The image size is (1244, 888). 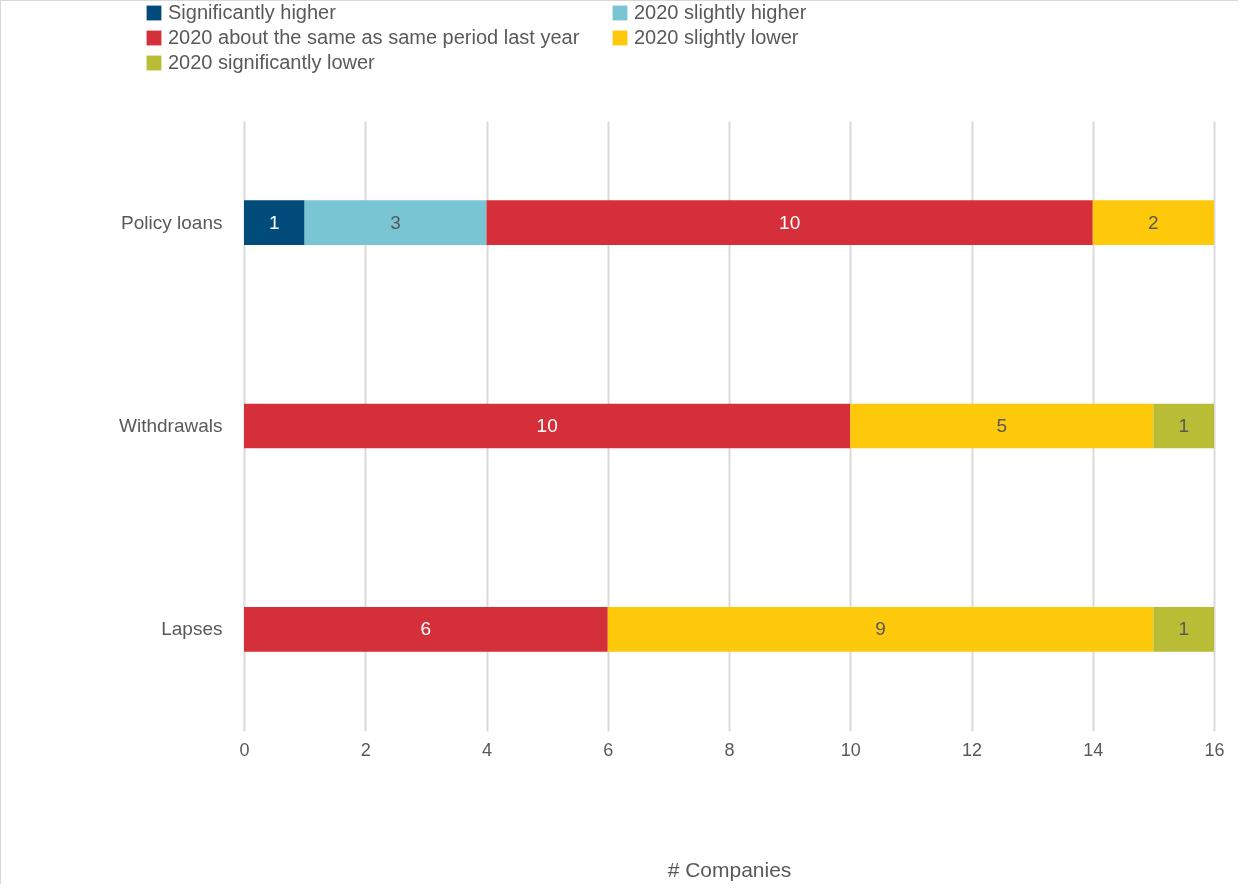 What do you see at coordinates (374, 37) in the screenshot?
I see `legend-label: 2020 about the same as same period last year` at bounding box center [374, 37].